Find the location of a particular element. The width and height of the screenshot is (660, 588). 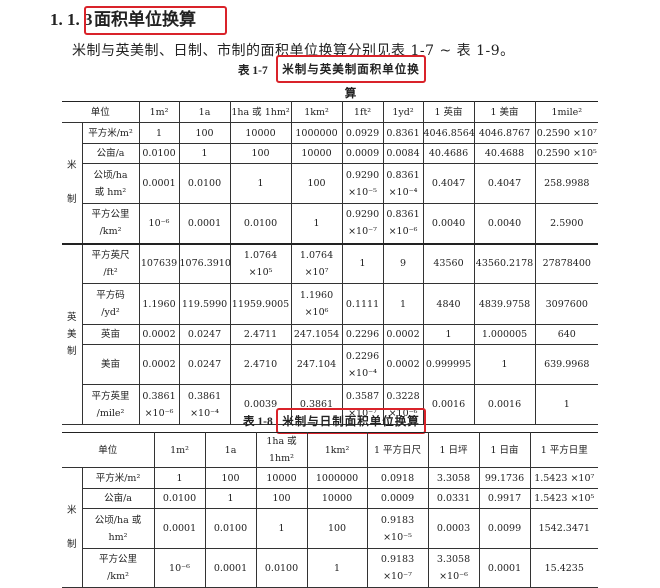

table-cell: 0.0003 is located at coordinates (453, 528).